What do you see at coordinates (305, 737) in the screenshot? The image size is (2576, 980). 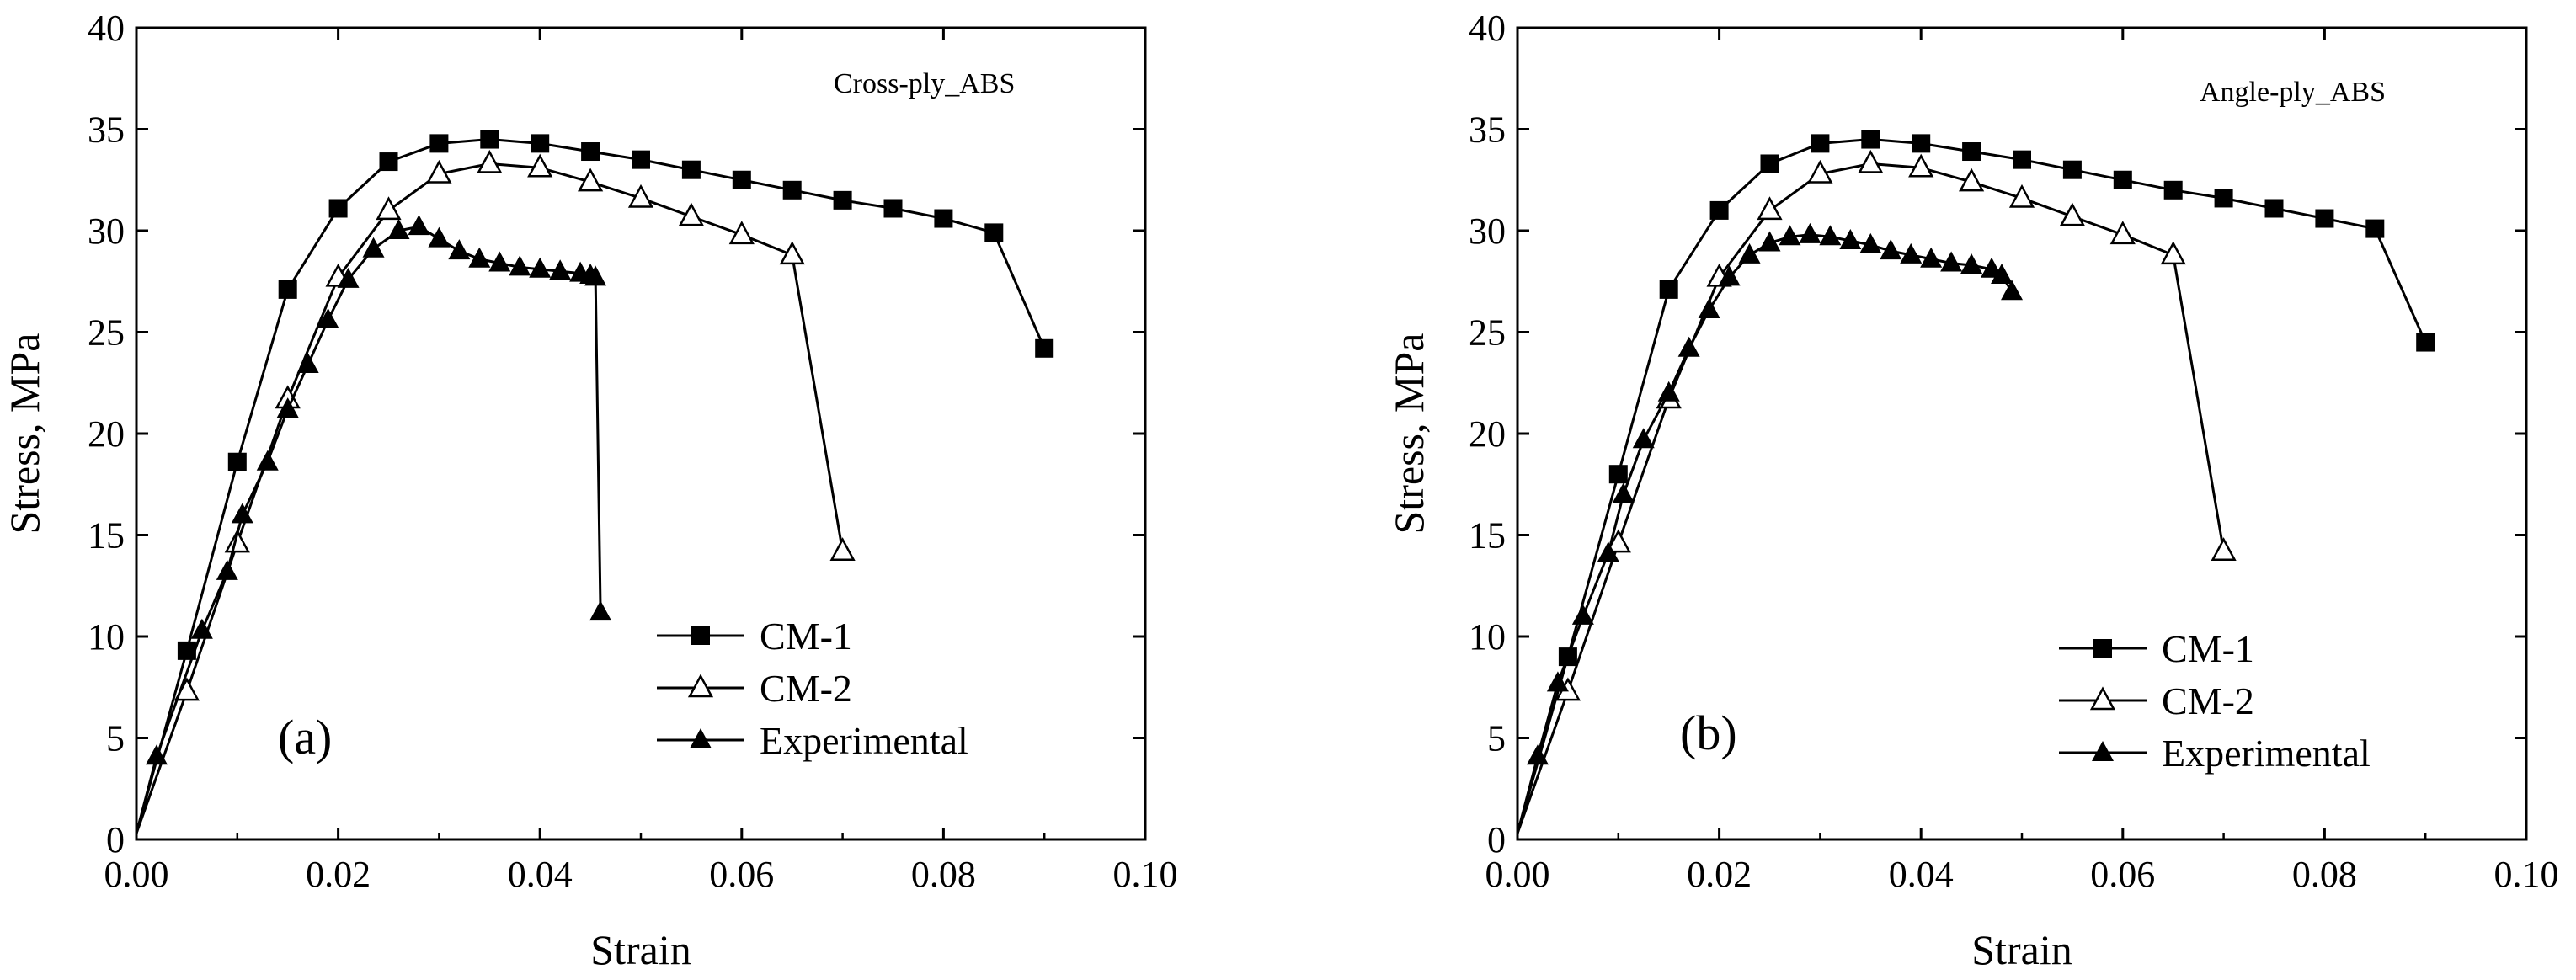 I see `panel-label: (a)` at bounding box center [305, 737].